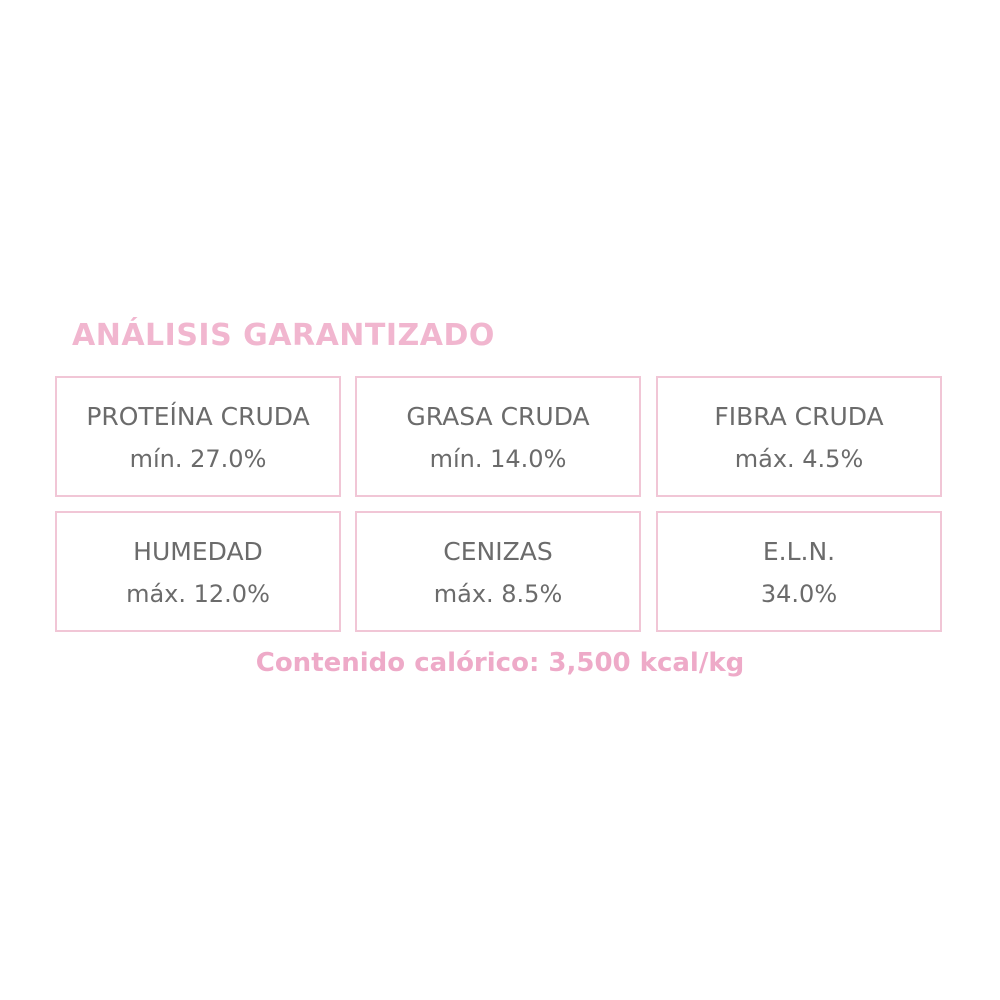 This screenshot has height=1000, width=1000. Describe the element at coordinates (283, 335) in the screenshot. I see `title: ANÁLISIS GARANTIZADO` at that location.